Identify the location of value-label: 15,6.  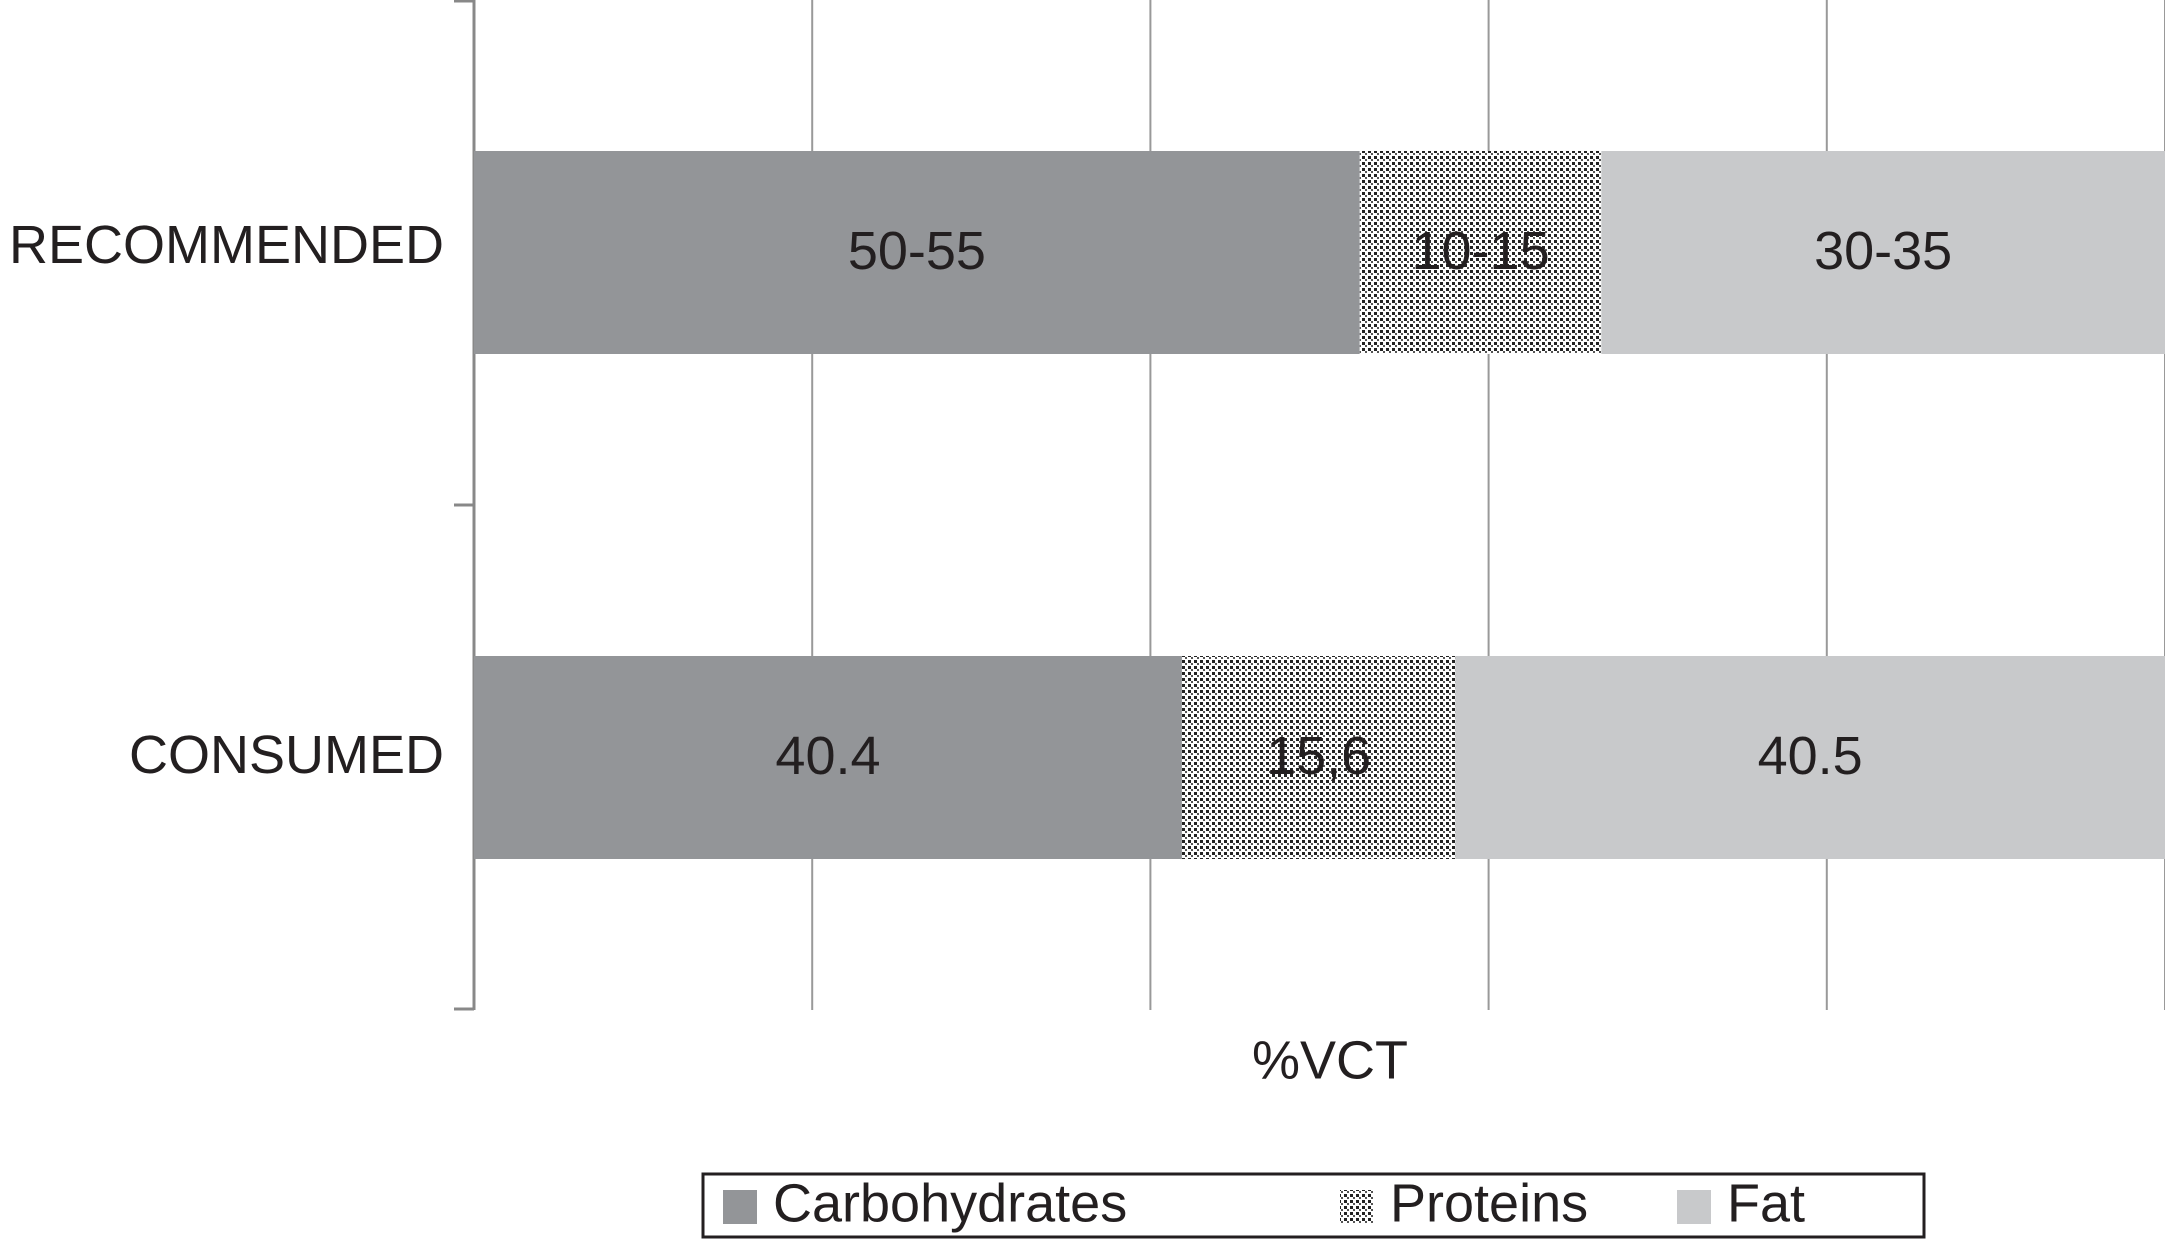
(1318, 756).